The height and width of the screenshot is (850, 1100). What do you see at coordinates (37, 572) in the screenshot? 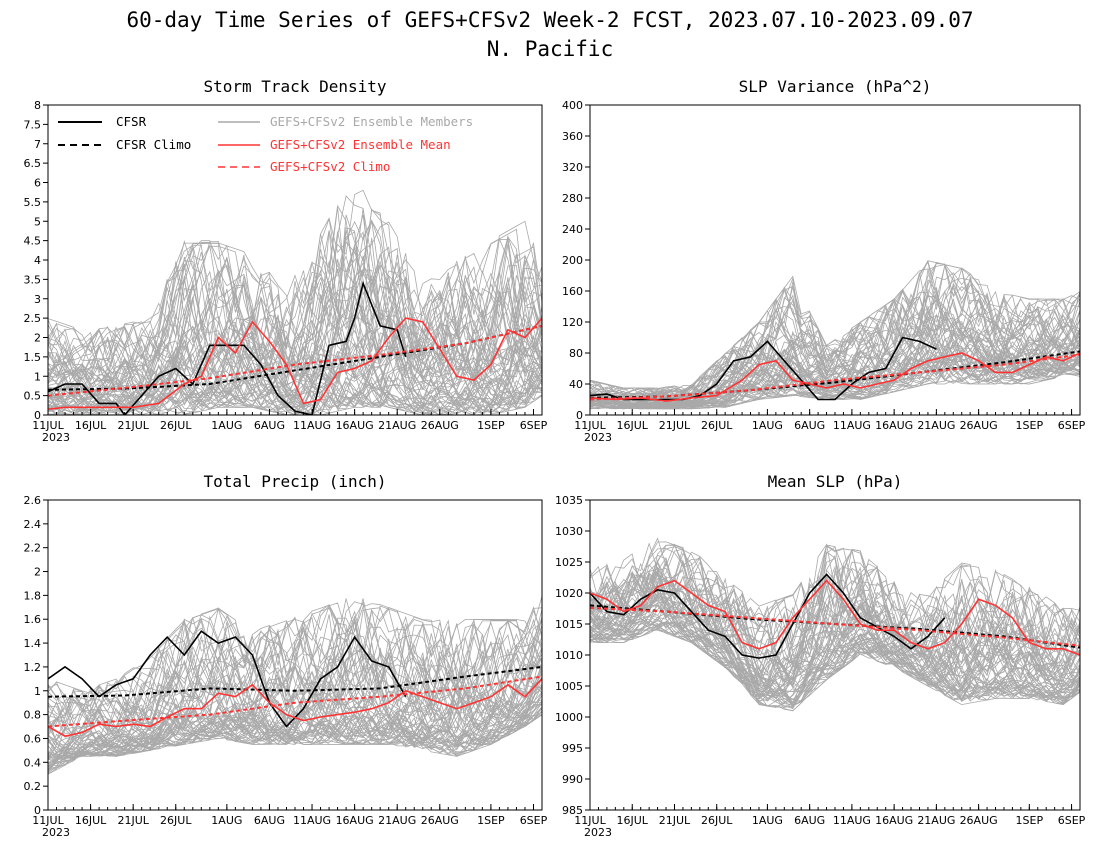
I see `y-tick-label: 2` at bounding box center [37, 572].